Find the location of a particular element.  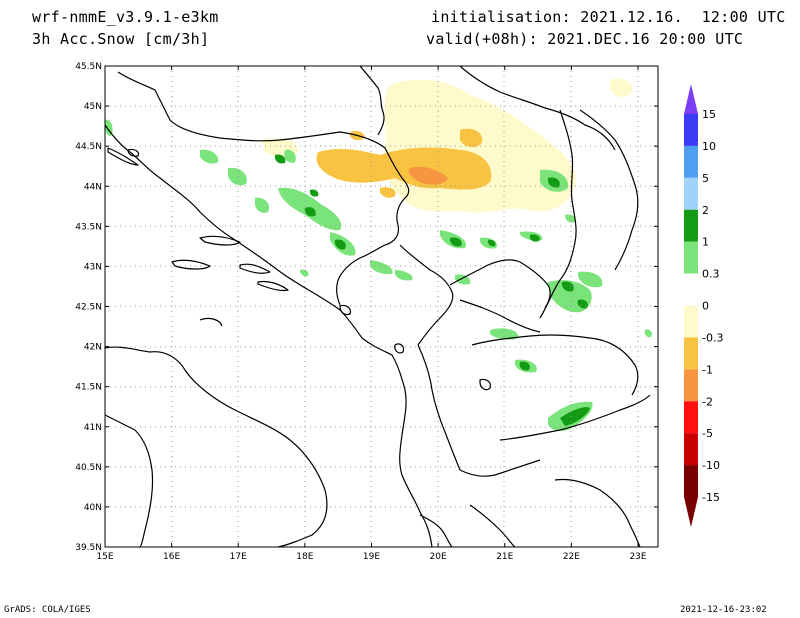

colorbar: 15 10 5 2 1 0.3 0 -0.3 -1 -2 -5 -10 -15 is located at coordinates (703, 305).